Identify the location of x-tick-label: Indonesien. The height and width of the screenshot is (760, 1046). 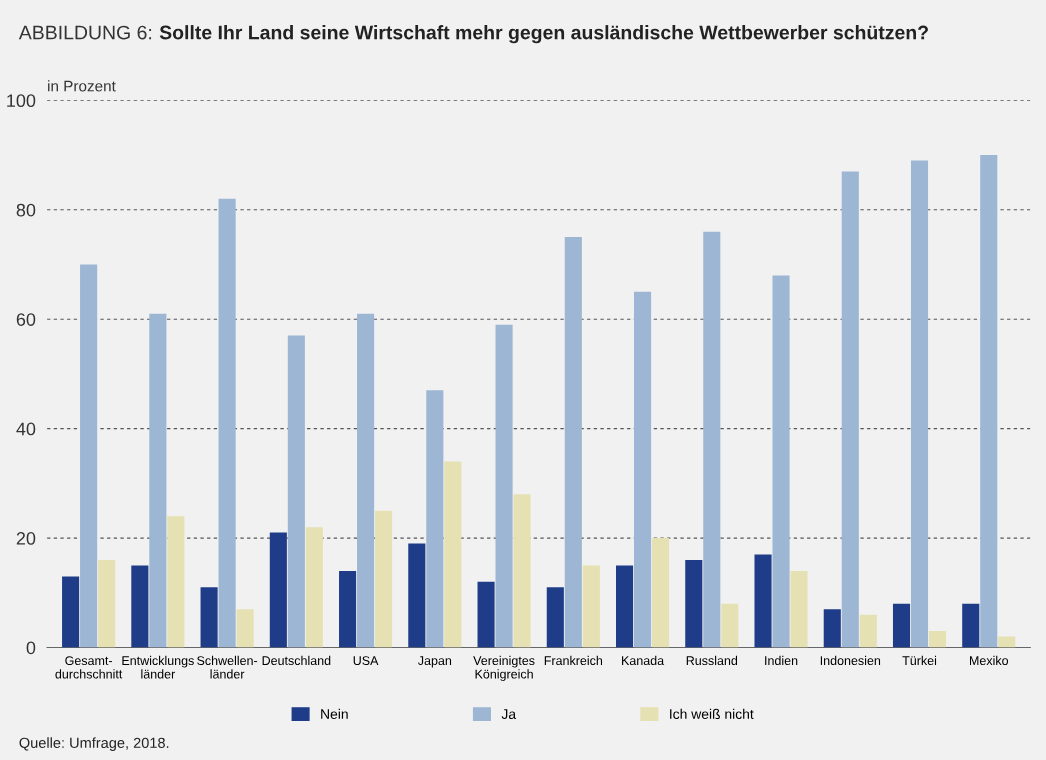
(850, 660).